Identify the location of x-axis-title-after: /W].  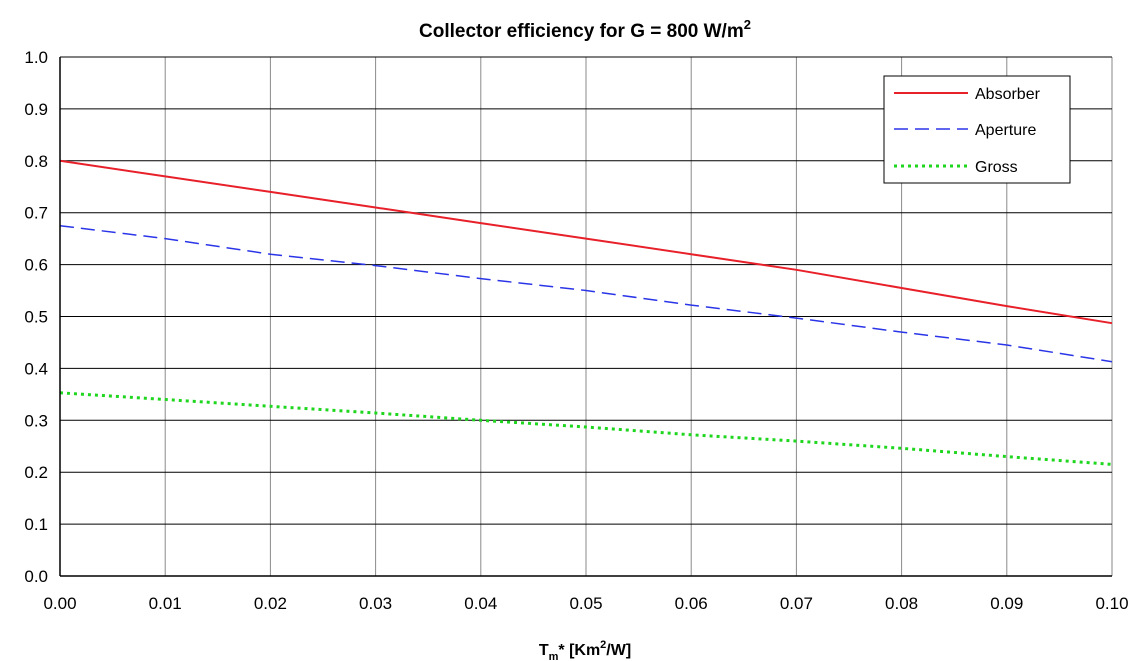
(618, 650).